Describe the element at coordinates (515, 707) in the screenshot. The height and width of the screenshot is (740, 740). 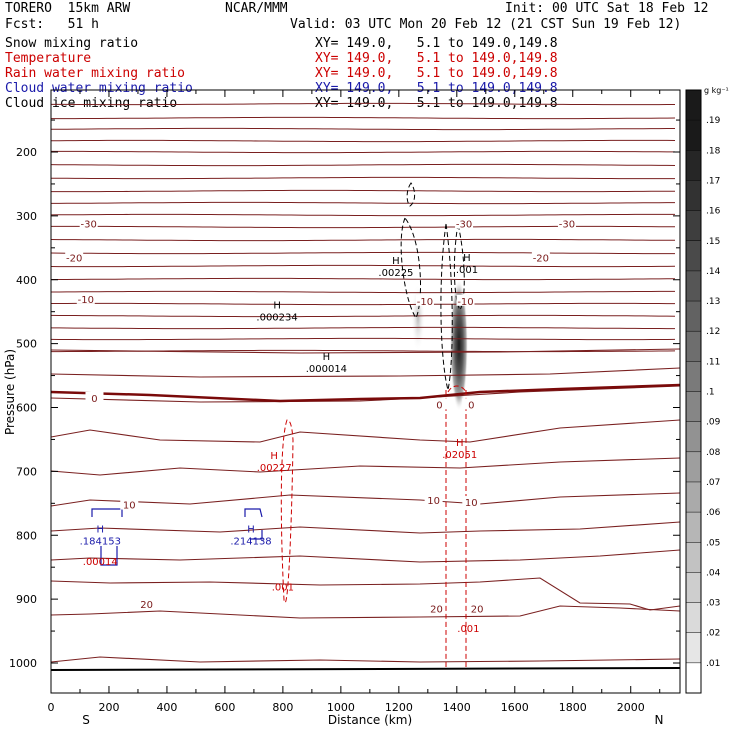
I see `x-tick-label: 1600` at that location.